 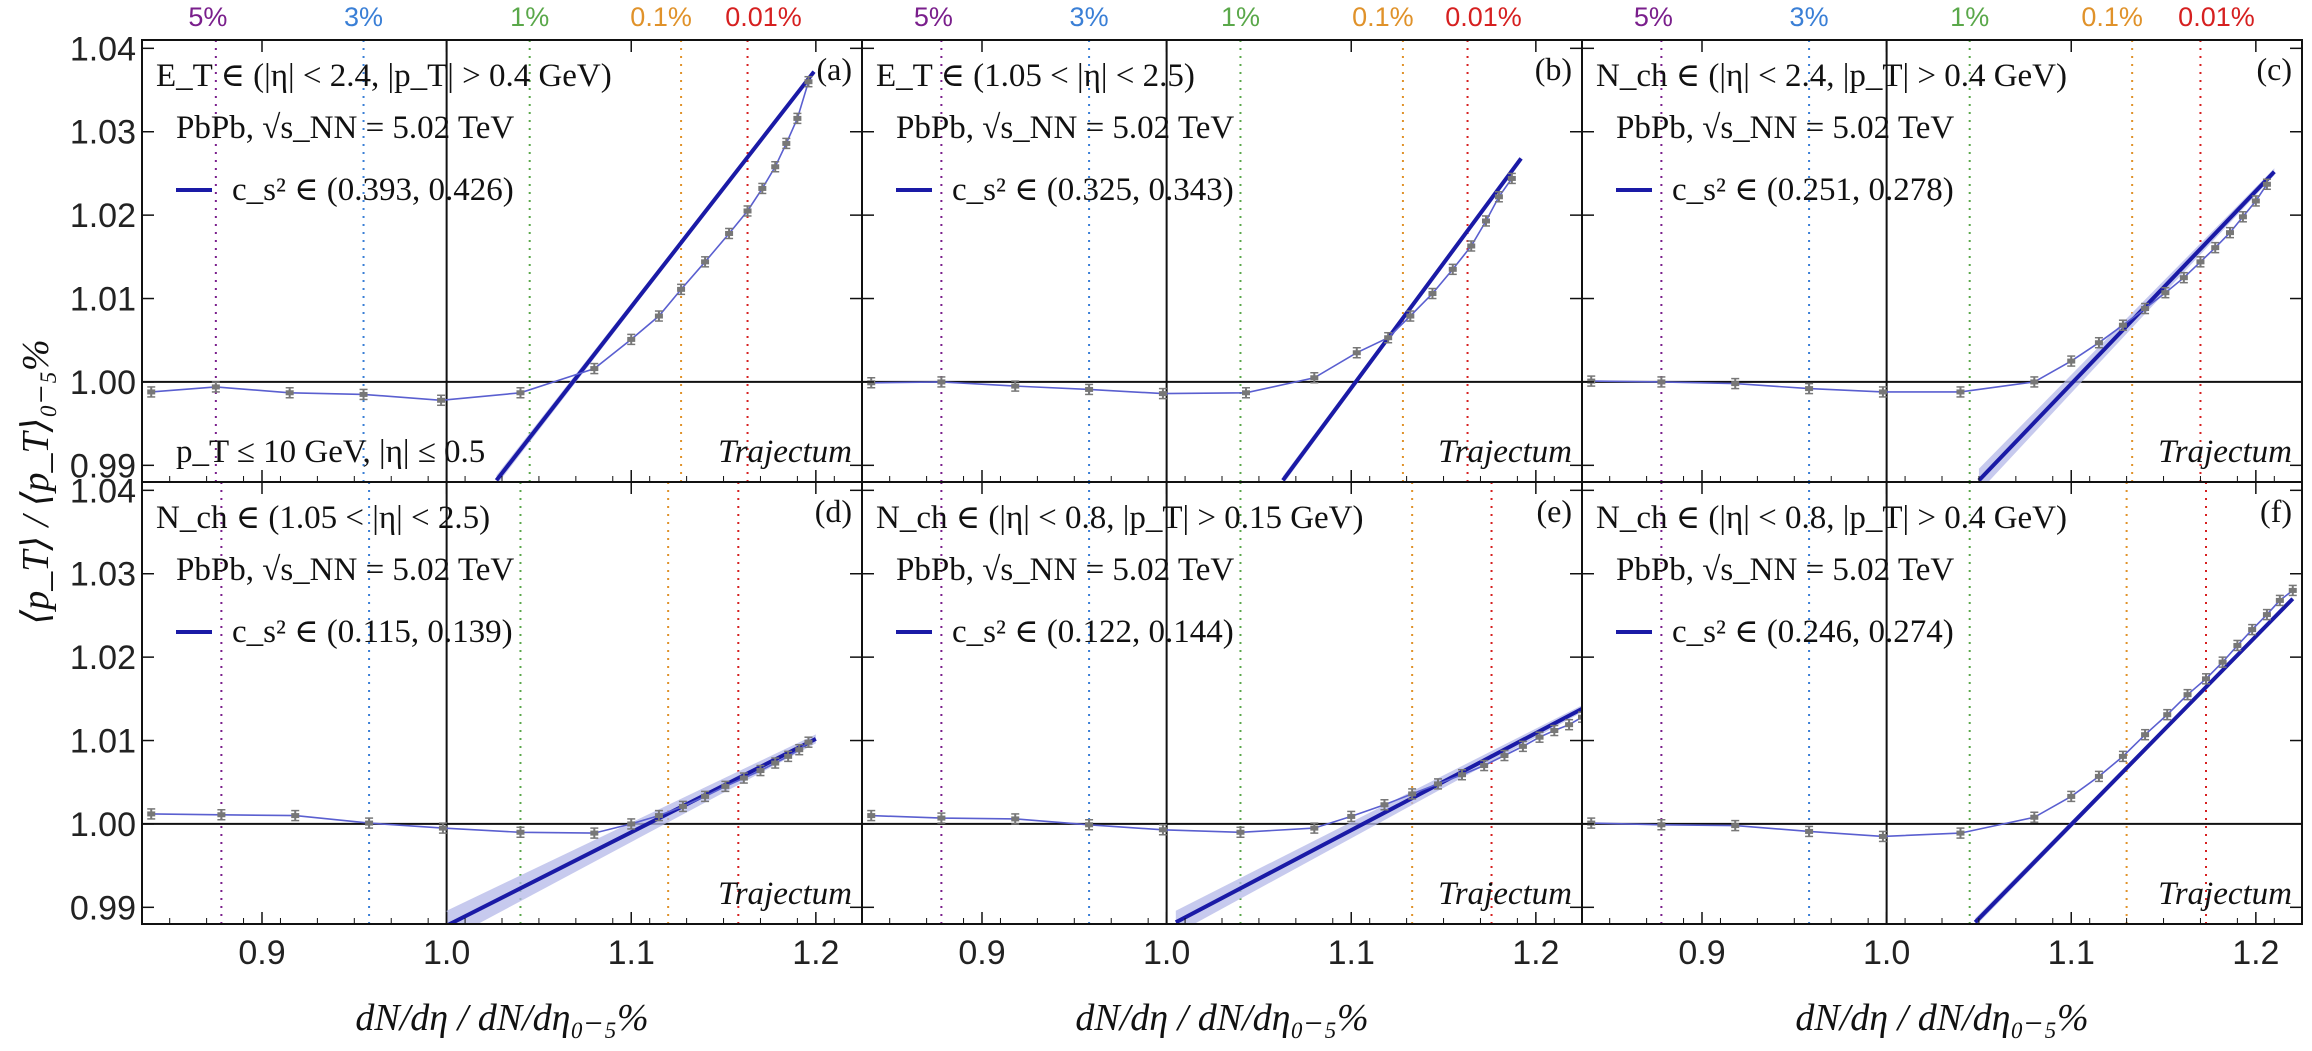 What do you see at coordinates (103, 466) in the screenshot?
I see `panel-1-y-tick-label: 0.99` at bounding box center [103, 466].